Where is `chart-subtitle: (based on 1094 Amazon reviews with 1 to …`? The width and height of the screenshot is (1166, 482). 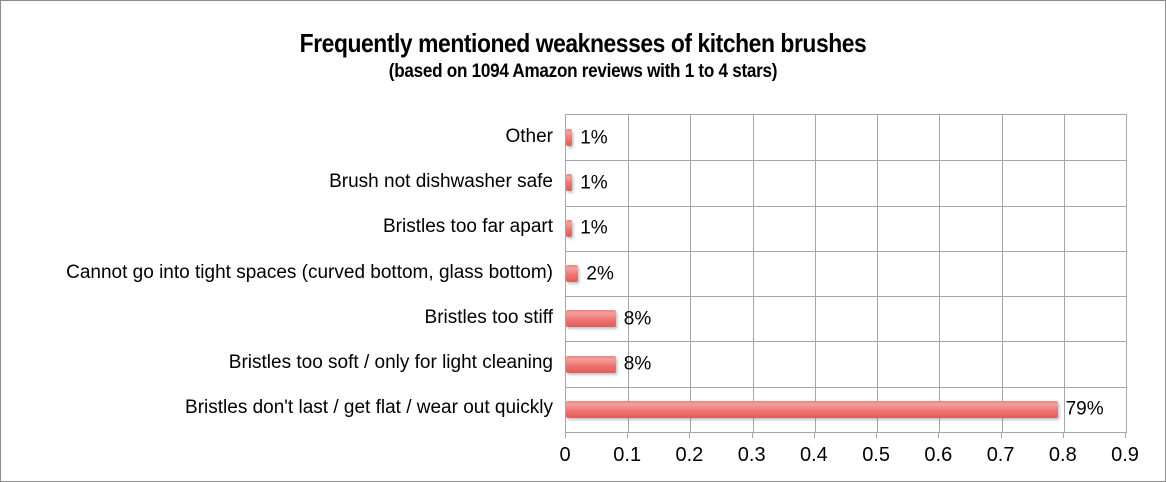
chart-subtitle: (based on 1094 Amazon reviews with 1 to … is located at coordinates (583, 71).